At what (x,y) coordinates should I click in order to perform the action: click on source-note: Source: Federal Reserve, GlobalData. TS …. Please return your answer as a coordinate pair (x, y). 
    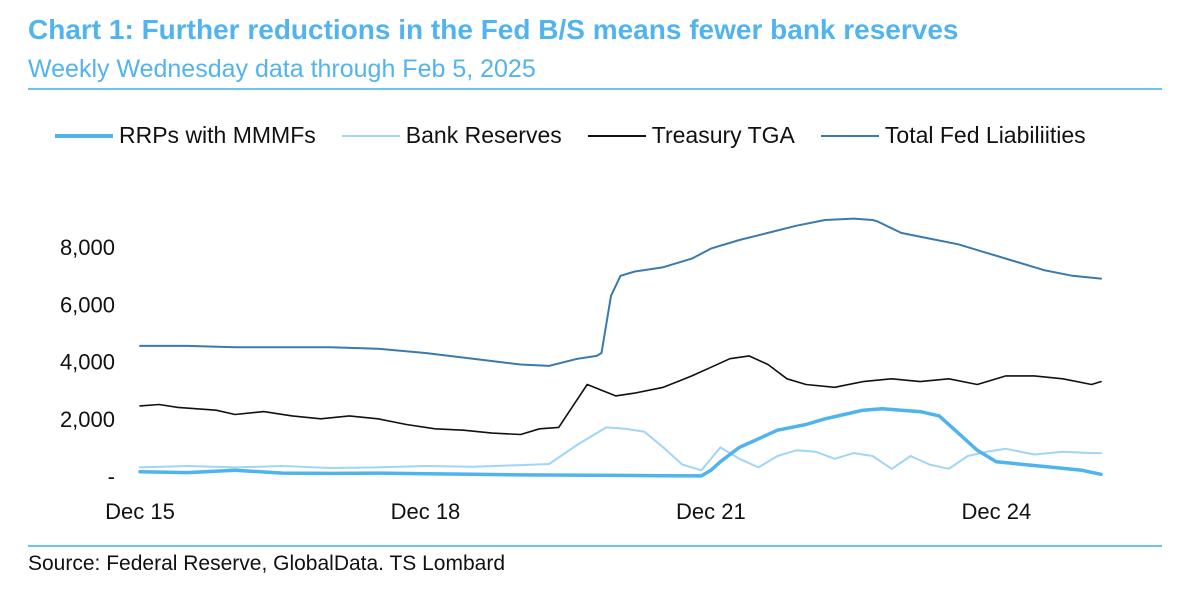
    Looking at the image, I should click on (267, 563).